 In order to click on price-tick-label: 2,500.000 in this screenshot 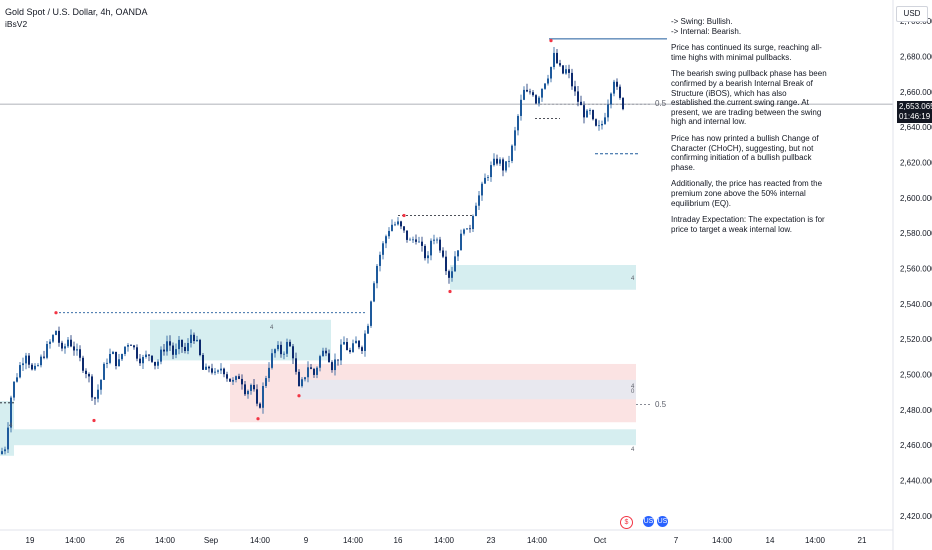, I will do `click(916, 375)`.